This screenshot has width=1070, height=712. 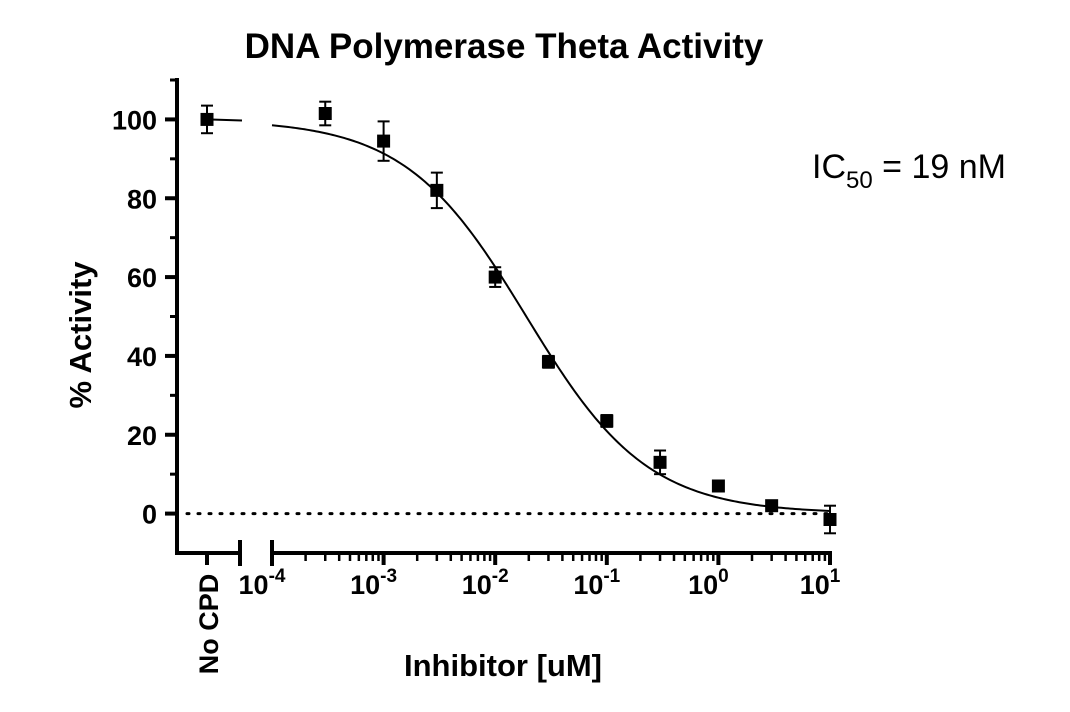 I want to click on y-tick-label: 0, so click(x=149, y=515).